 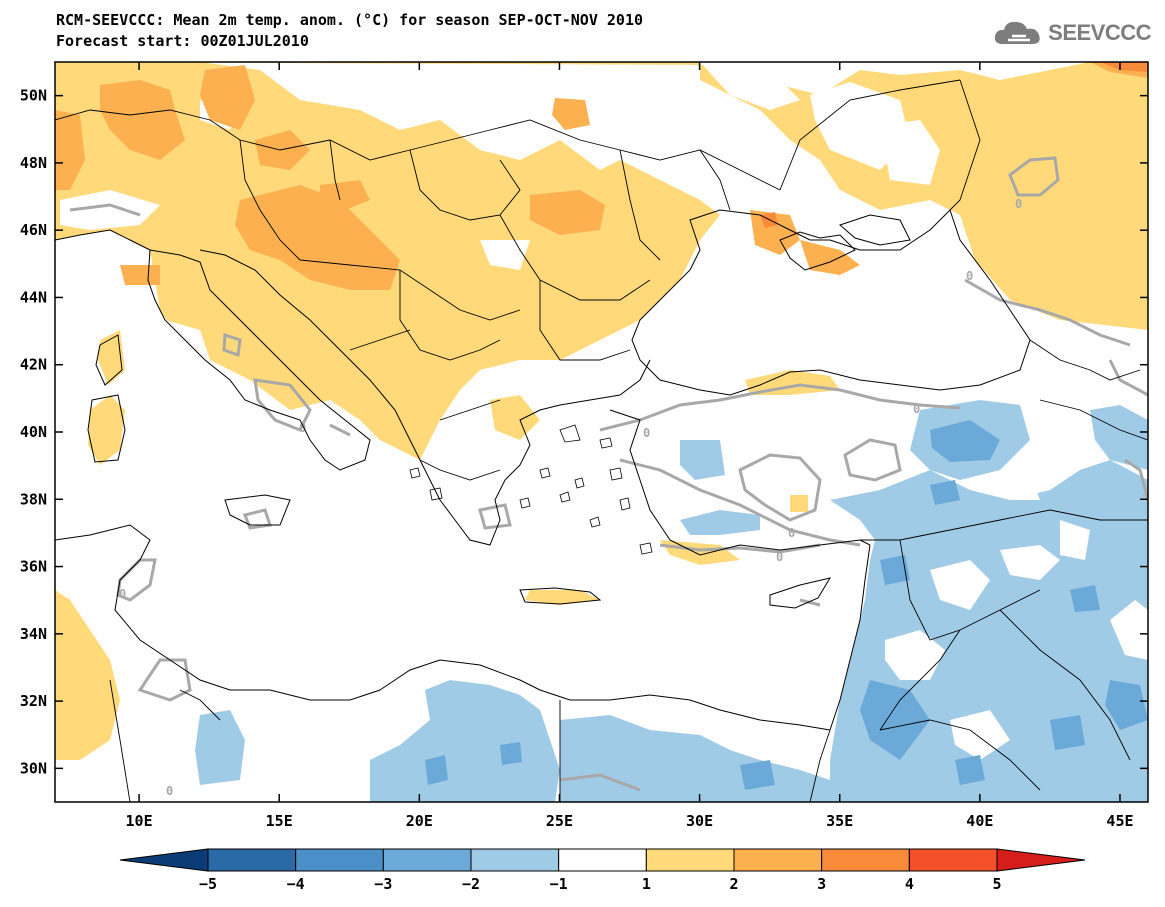 I want to click on y-tick-label: 30N, so click(x=33, y=768).